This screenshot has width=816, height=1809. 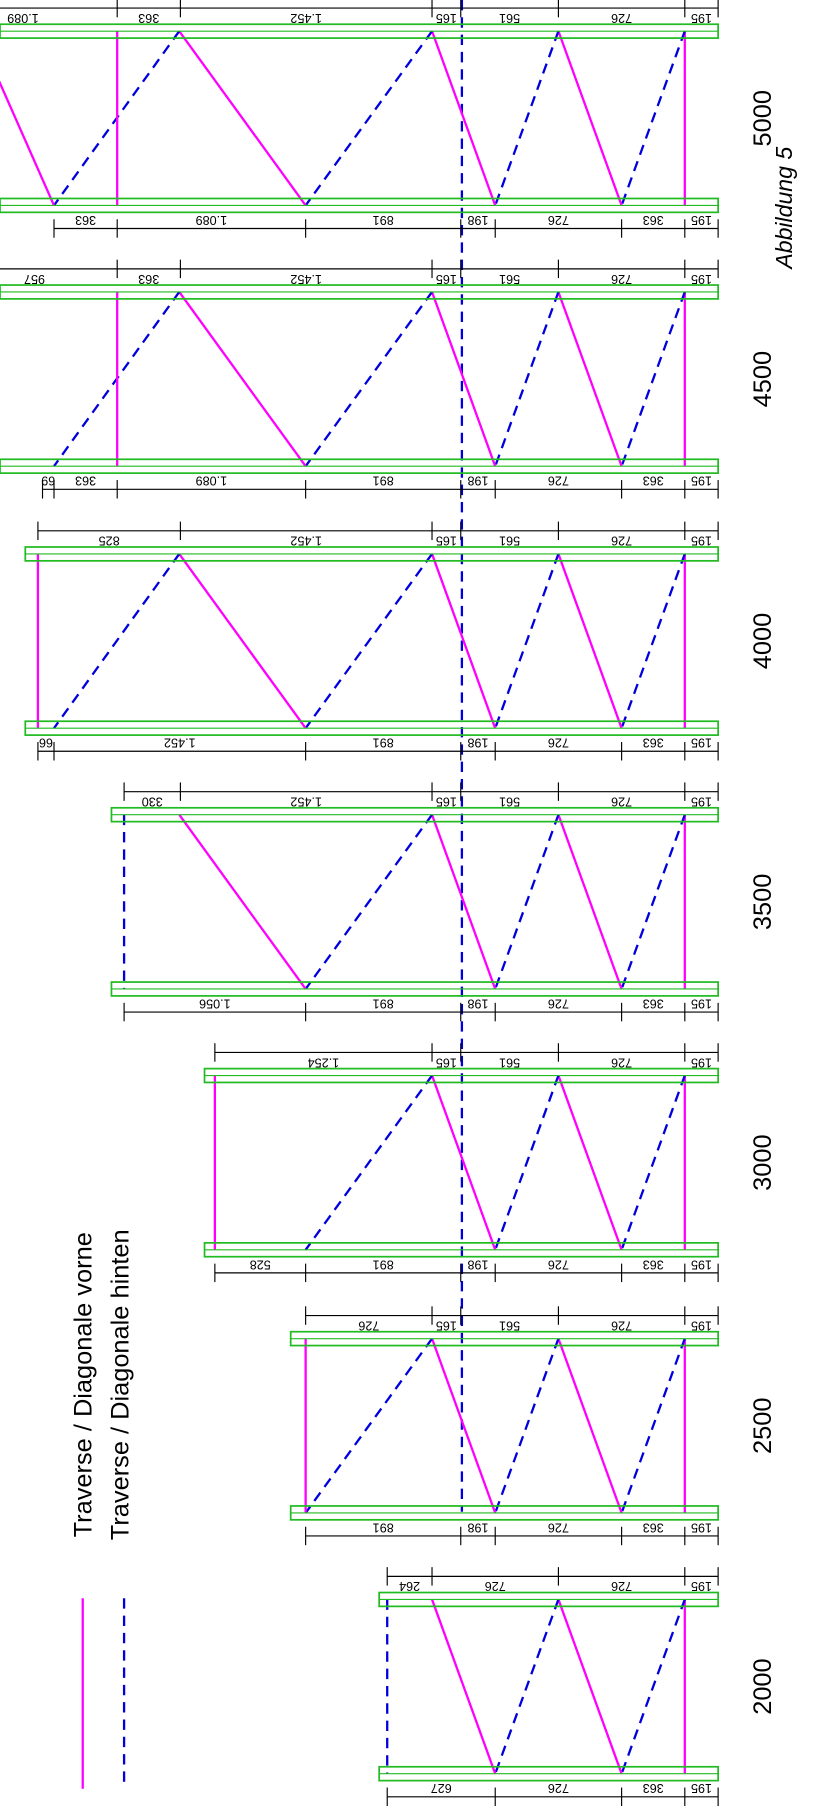 What do you see at coordinates (763, 641) in the screenshot?
I see `panel-height: 4000` at bounding box center [763, 641].